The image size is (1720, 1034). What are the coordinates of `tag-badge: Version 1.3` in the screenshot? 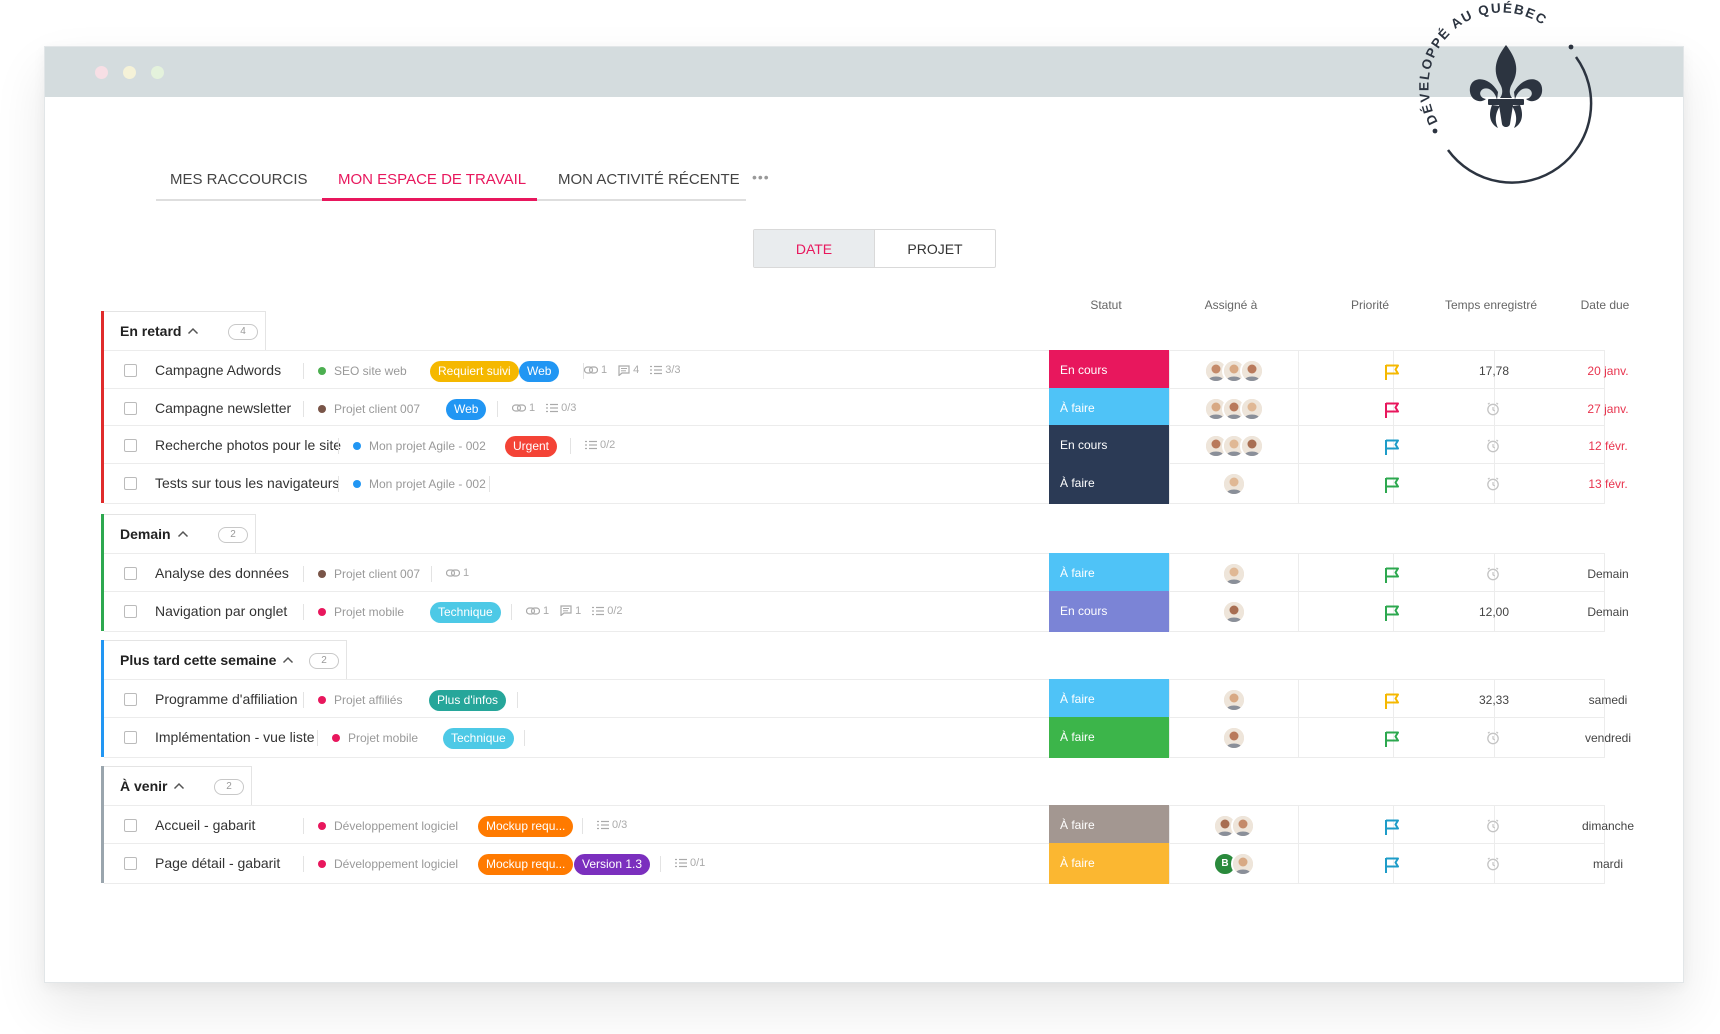 It's located at (612, 864).